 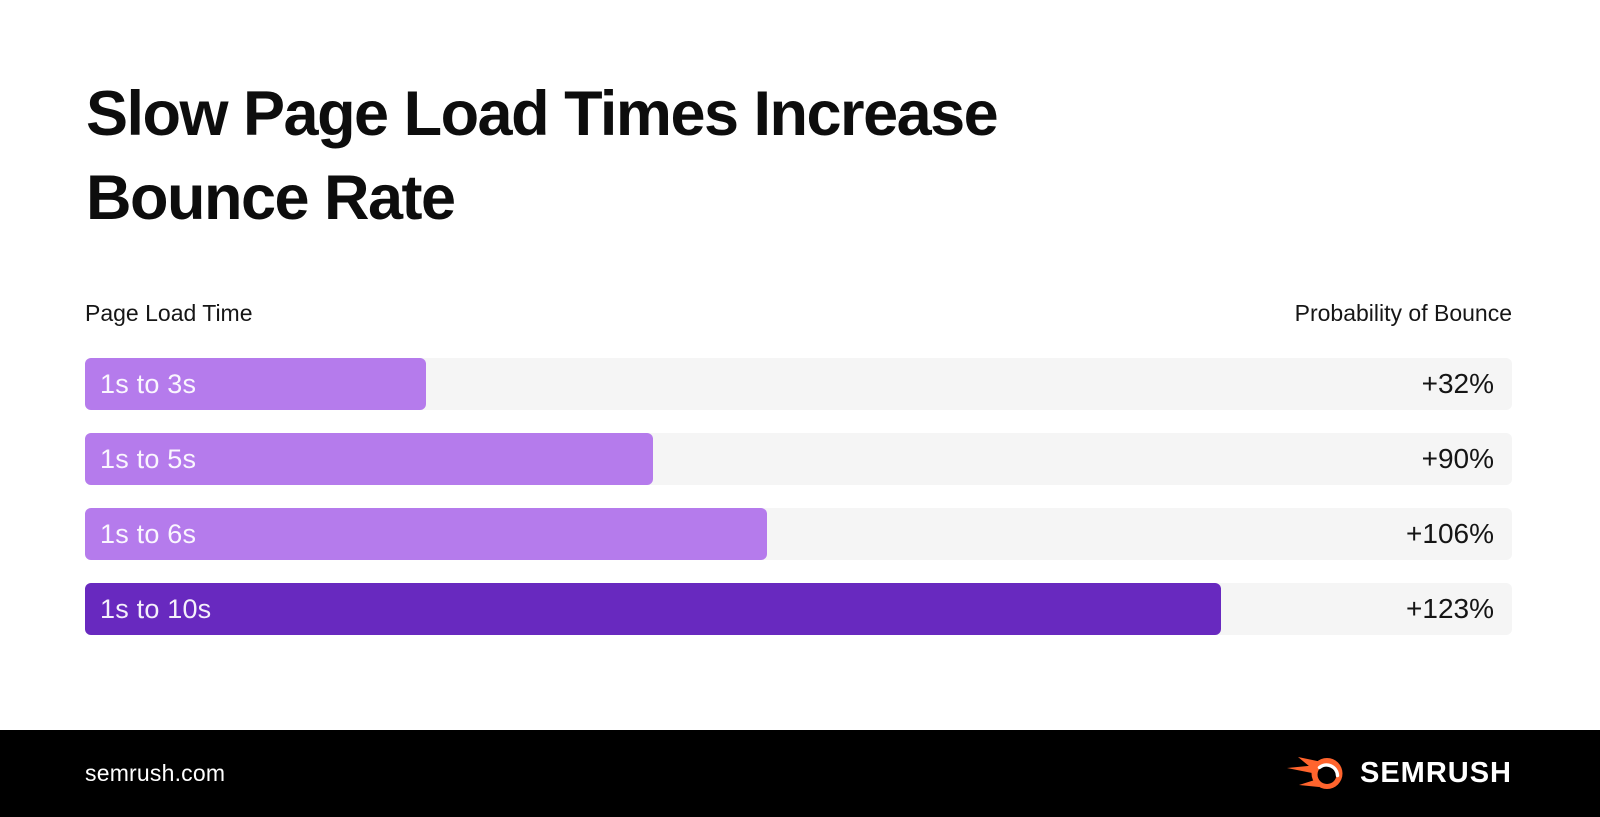 I want to click on chart-header-row: Page Load Time Probability of Bounce, so click(x=798, y=313).